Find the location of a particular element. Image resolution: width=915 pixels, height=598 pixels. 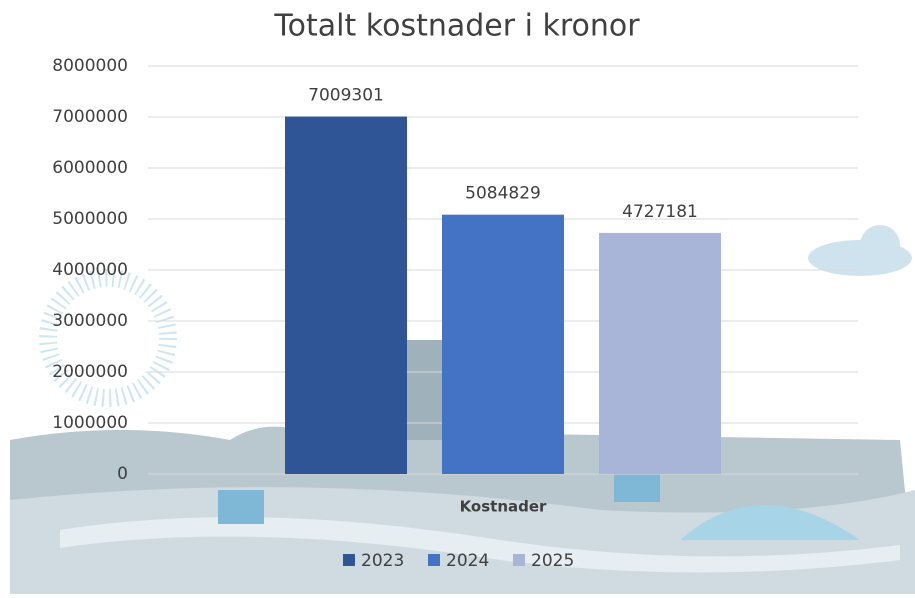

data-label: 7009301 is located at coordinates (346, 96).